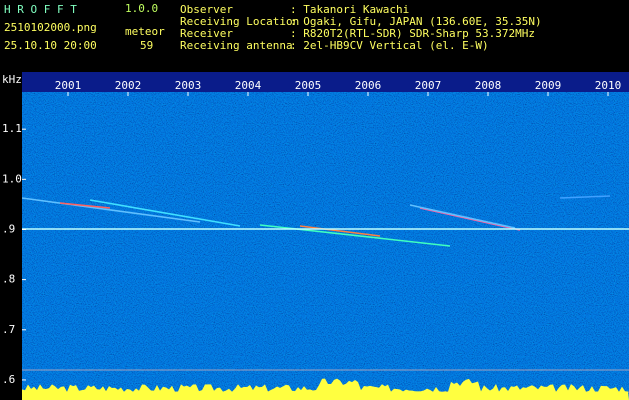 This screenshot has height=400, width=629. I want to click on count: 59, so click(146, 45).